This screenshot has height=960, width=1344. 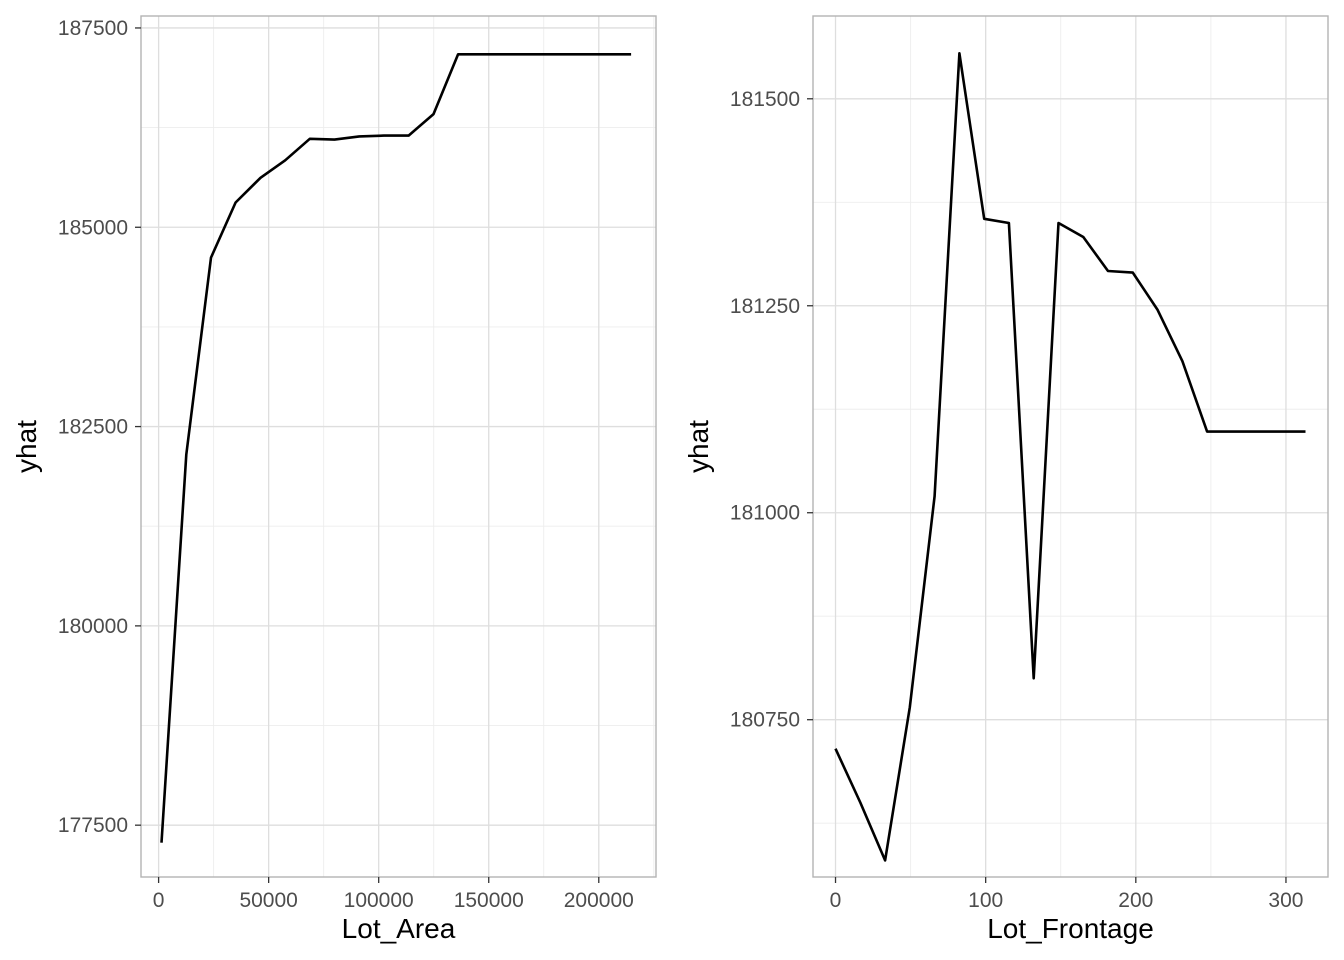 I want to click on lot-frontage-y-axis-title: yhat, so click(x=698, y=446).